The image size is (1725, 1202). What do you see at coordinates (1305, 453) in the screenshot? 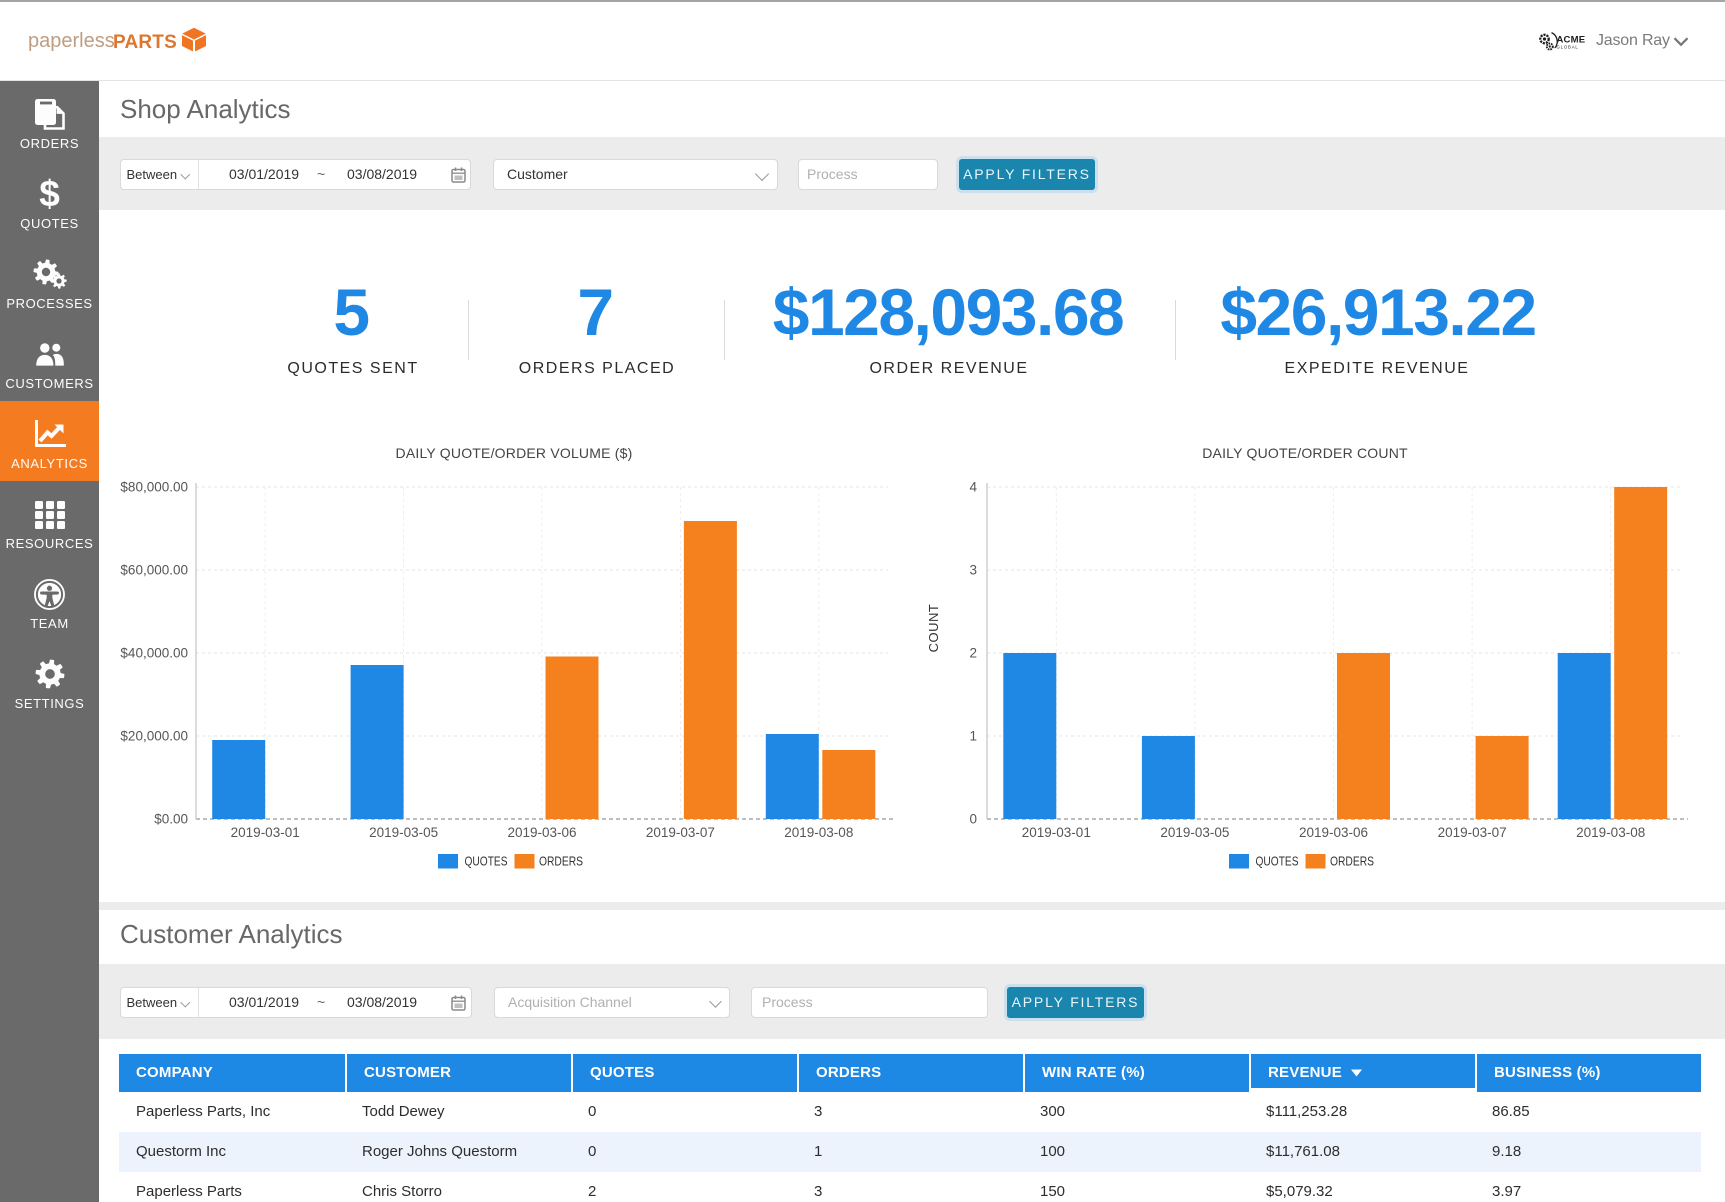
I see `svg-text: DAILY QUOTE/ORDER COUNT` at bounding box center [1305, 453].